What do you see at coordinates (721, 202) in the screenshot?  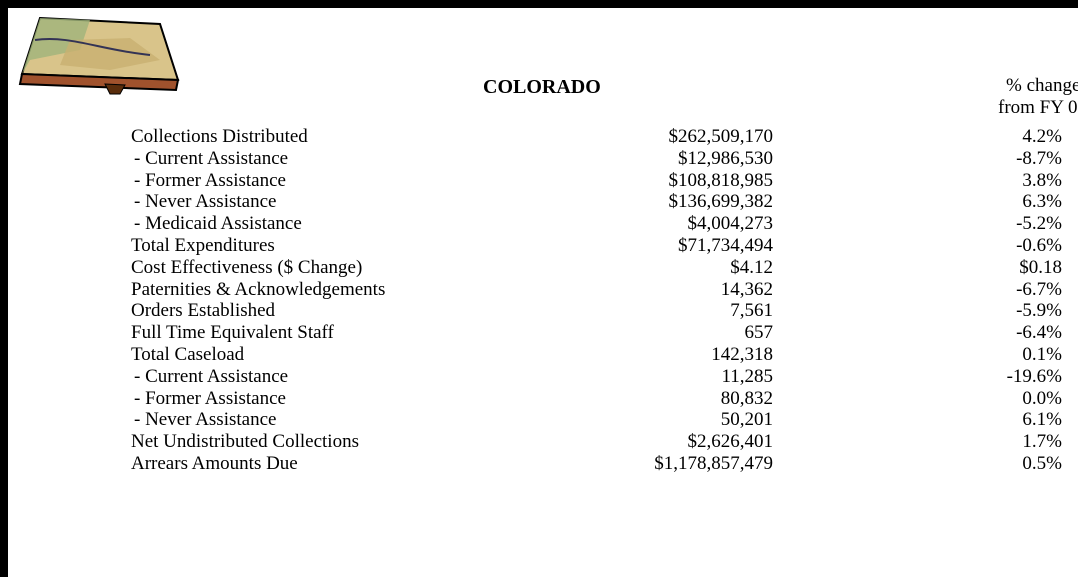 I see `row-value: $136,699,382` at bounding box center [721, 202].